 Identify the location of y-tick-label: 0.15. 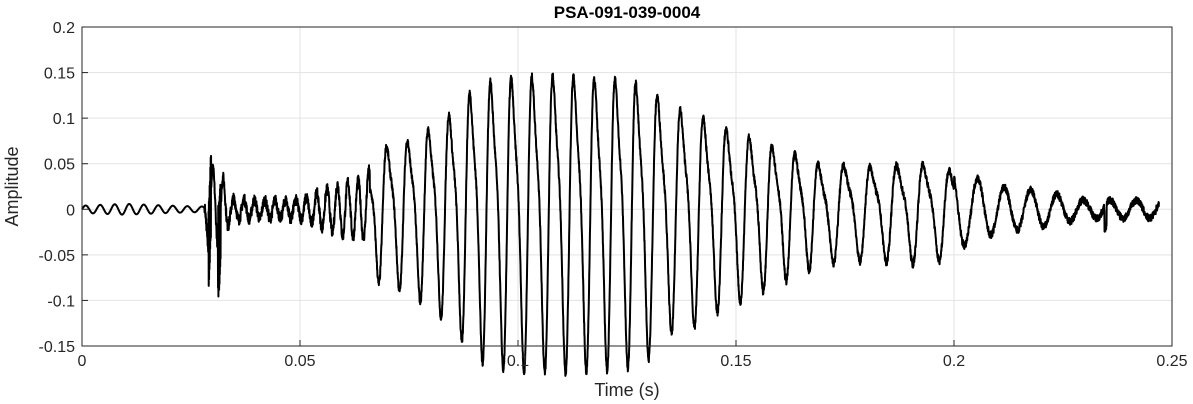
(59, 74).